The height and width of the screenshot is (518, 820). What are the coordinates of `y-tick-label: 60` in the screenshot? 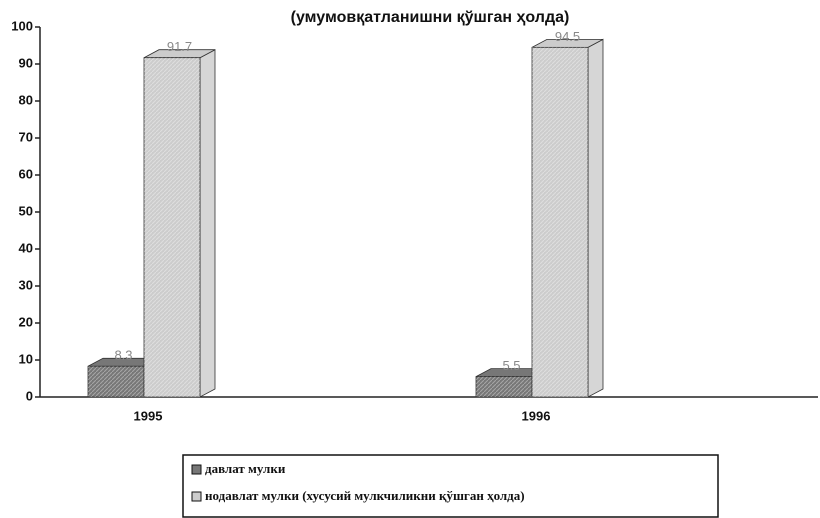 It's located at (26, 173).